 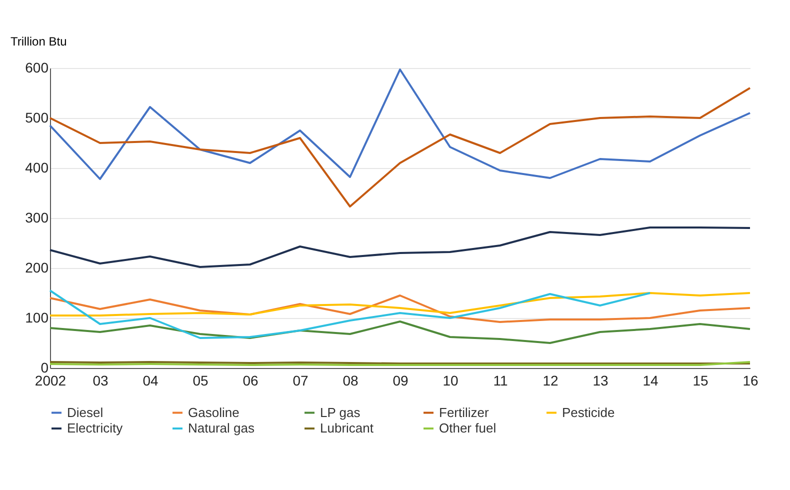 I want to click on y-tick-label: 100, so click(x=37, y=318).